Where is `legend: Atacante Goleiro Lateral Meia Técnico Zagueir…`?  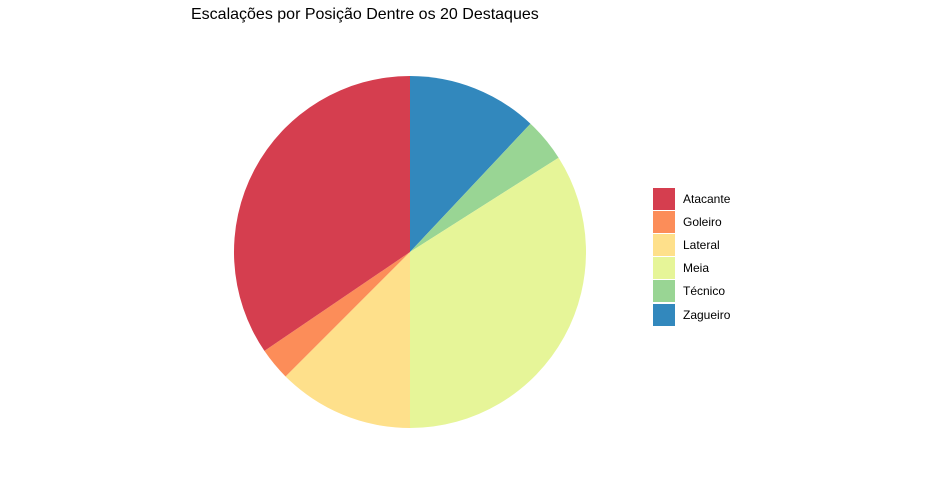 legend: Atacante Goleiro Lateral Meia Técnico Zagueir… is located at coordinates (691, 256).